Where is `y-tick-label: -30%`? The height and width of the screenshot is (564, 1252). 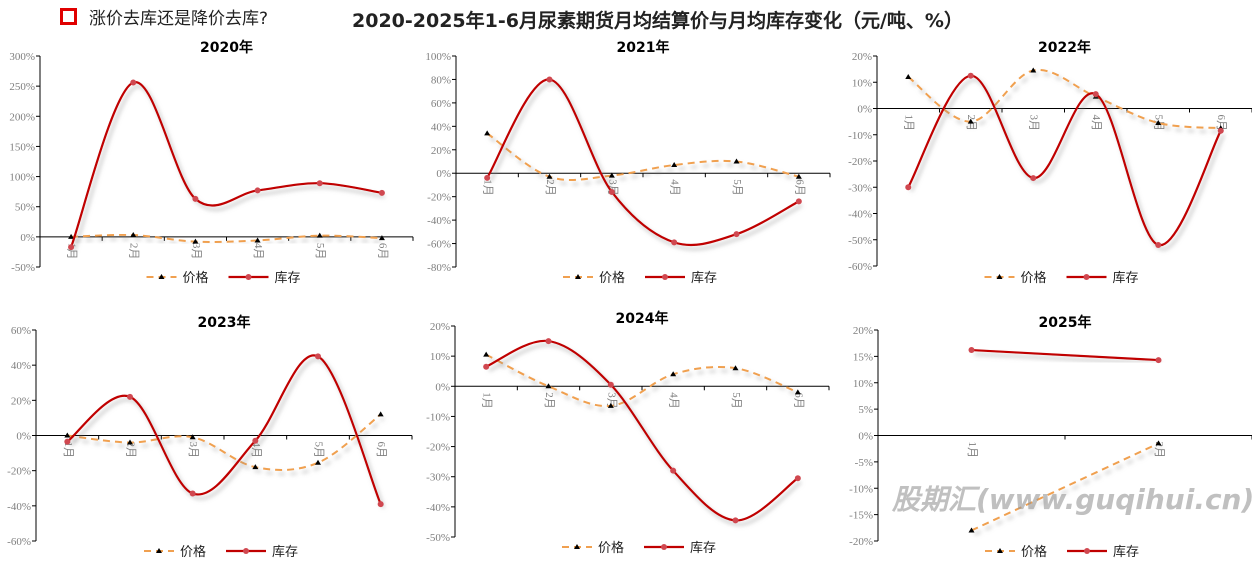 y-tick-label: -30% is located at coordinates (438, 478).